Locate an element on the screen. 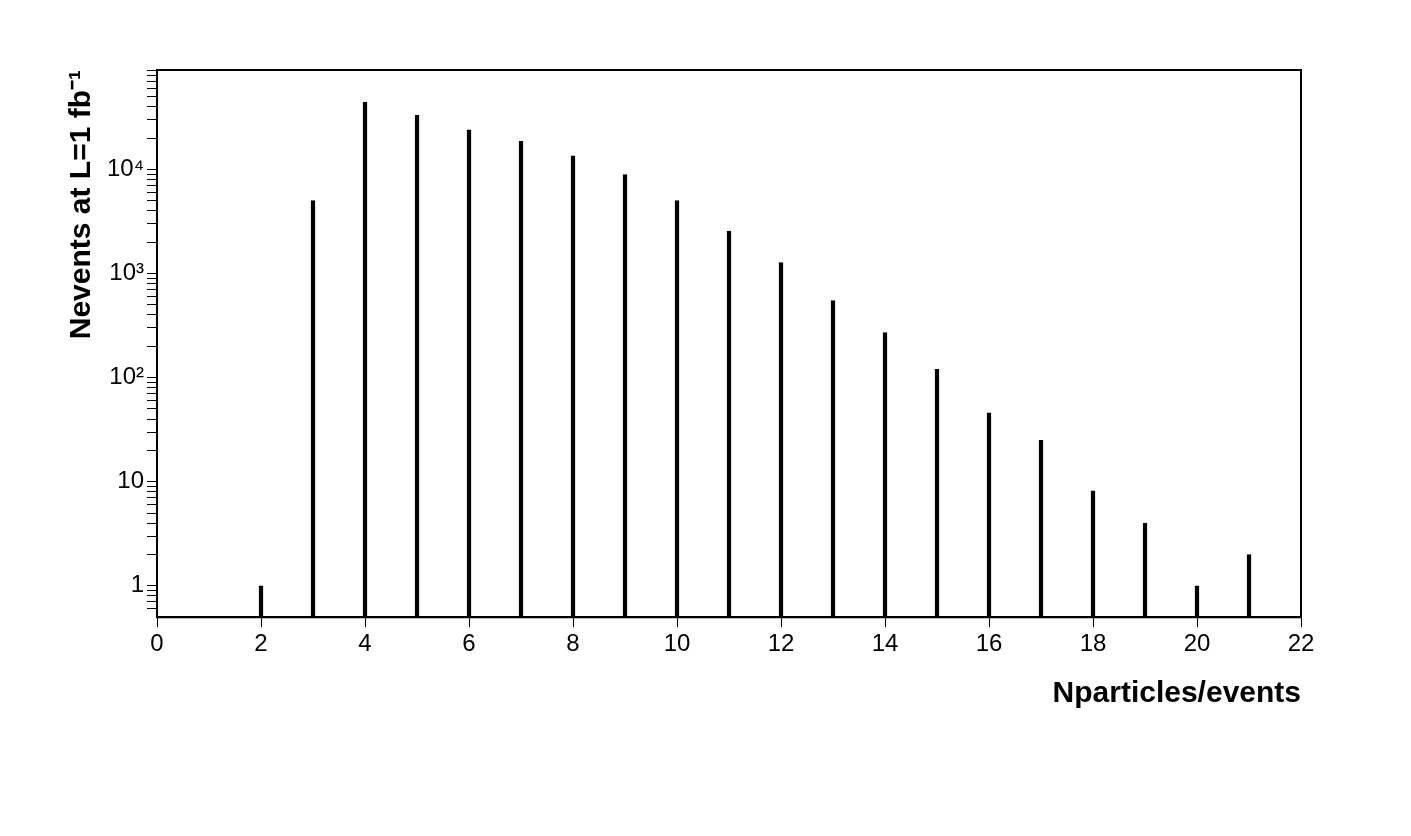 This screenshot has width=1411, height=836. x-tick-label: 16 is located at coordinates (989, 643).